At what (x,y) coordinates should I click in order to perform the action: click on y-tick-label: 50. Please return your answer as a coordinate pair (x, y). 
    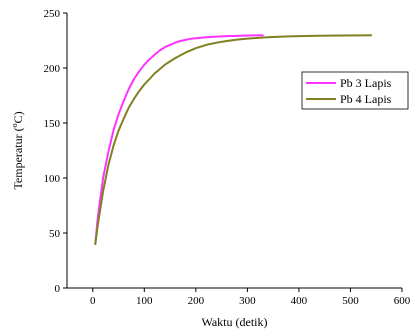
    Looking at the image, I should click on (55, 234).